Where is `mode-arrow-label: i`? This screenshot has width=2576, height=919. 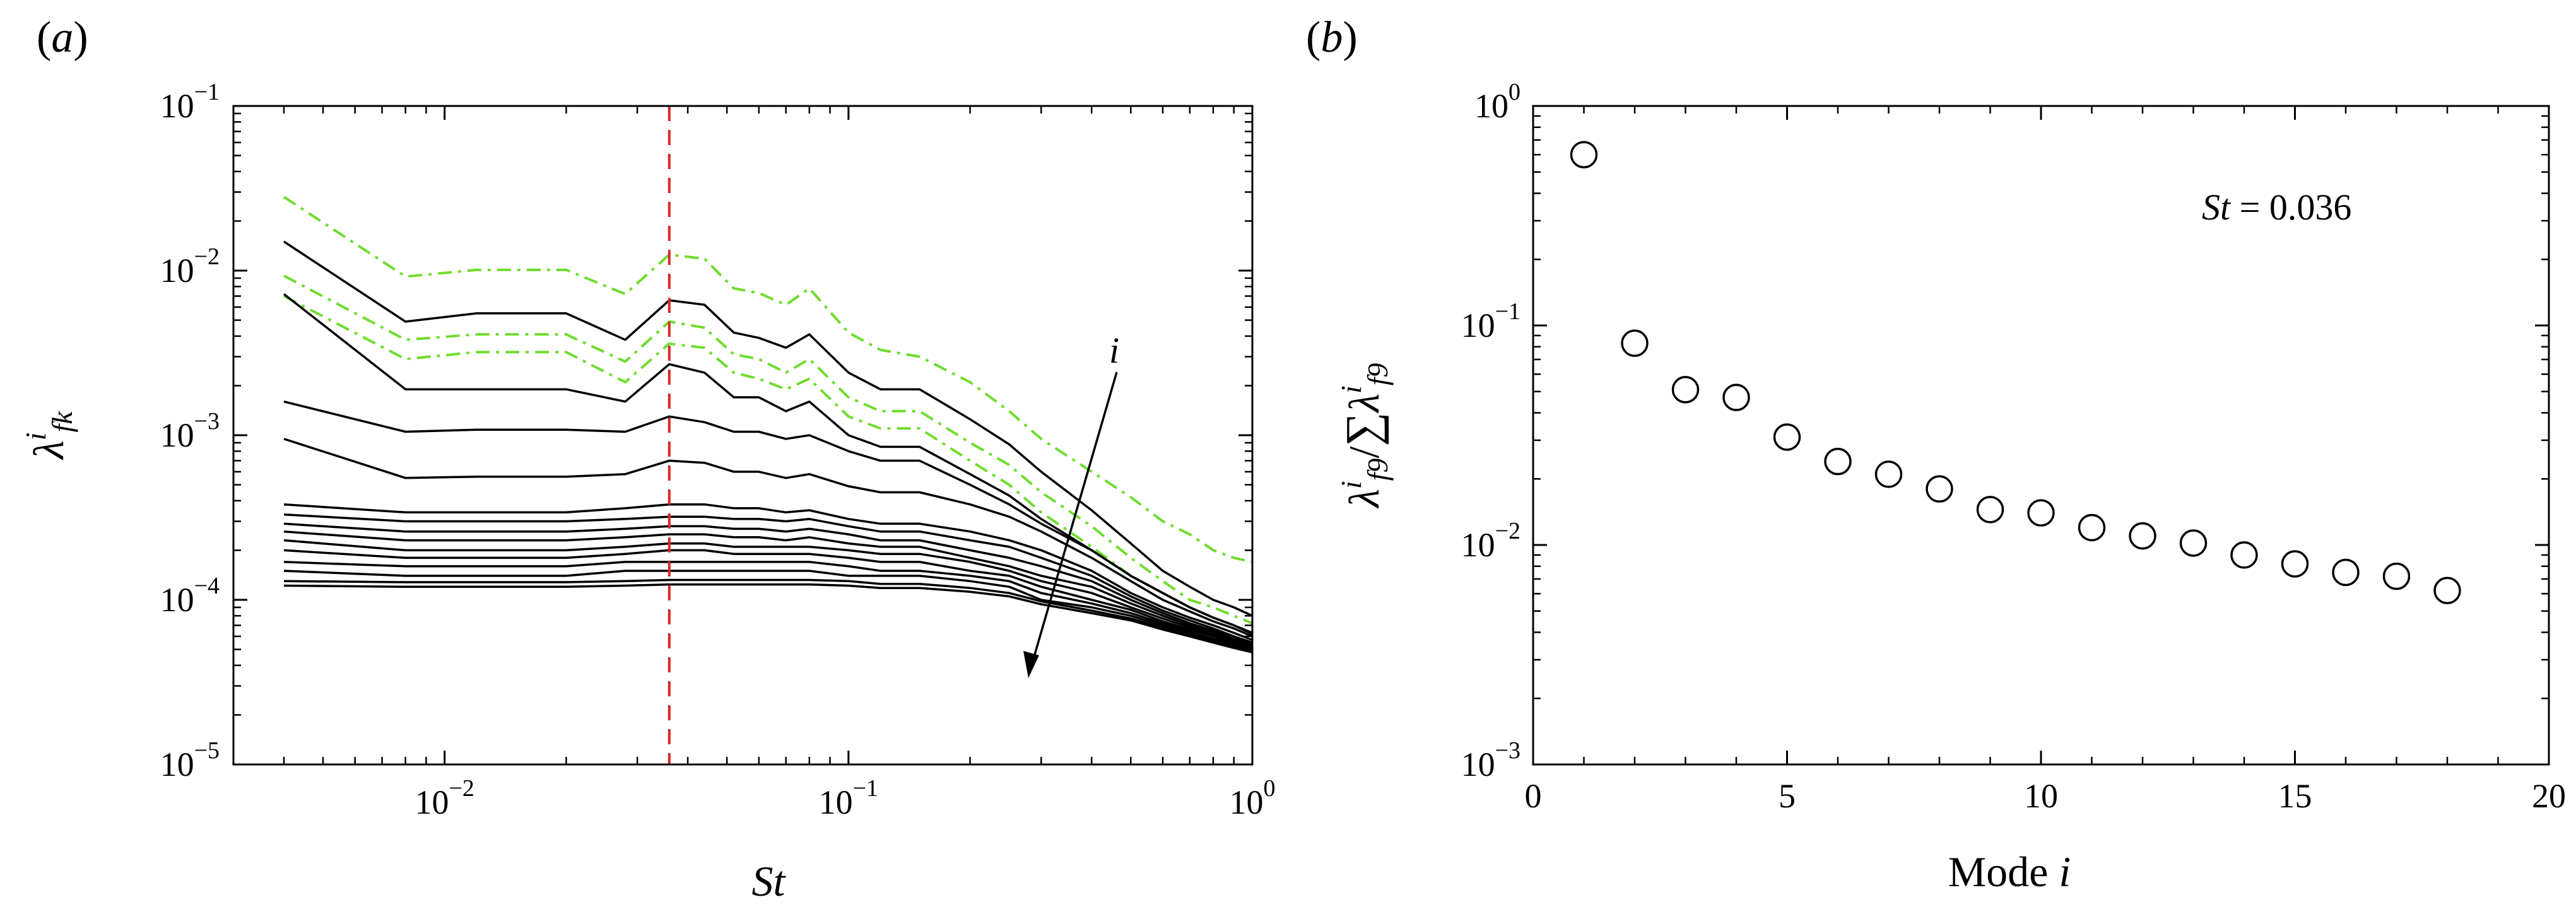
mode-arrow-label: i is located at coordinates (1114, 351).